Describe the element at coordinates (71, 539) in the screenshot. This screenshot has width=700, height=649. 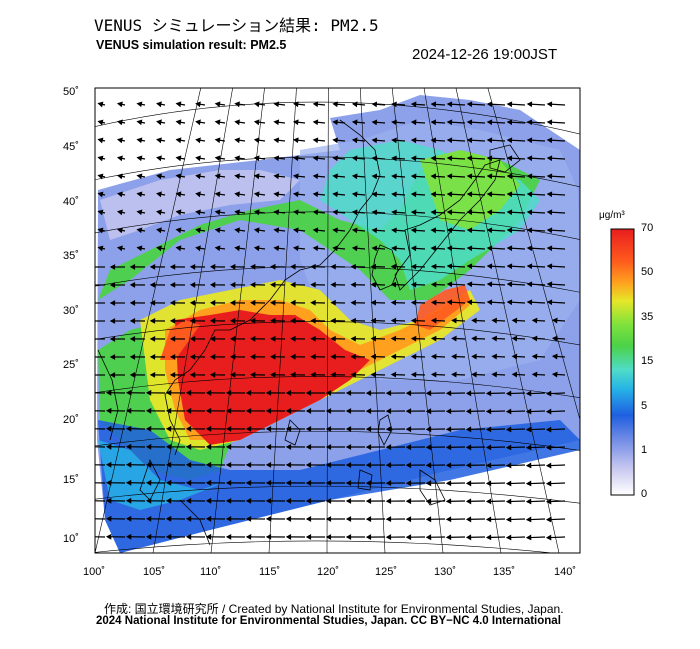
I see `lat-label: 10˚` at that location.